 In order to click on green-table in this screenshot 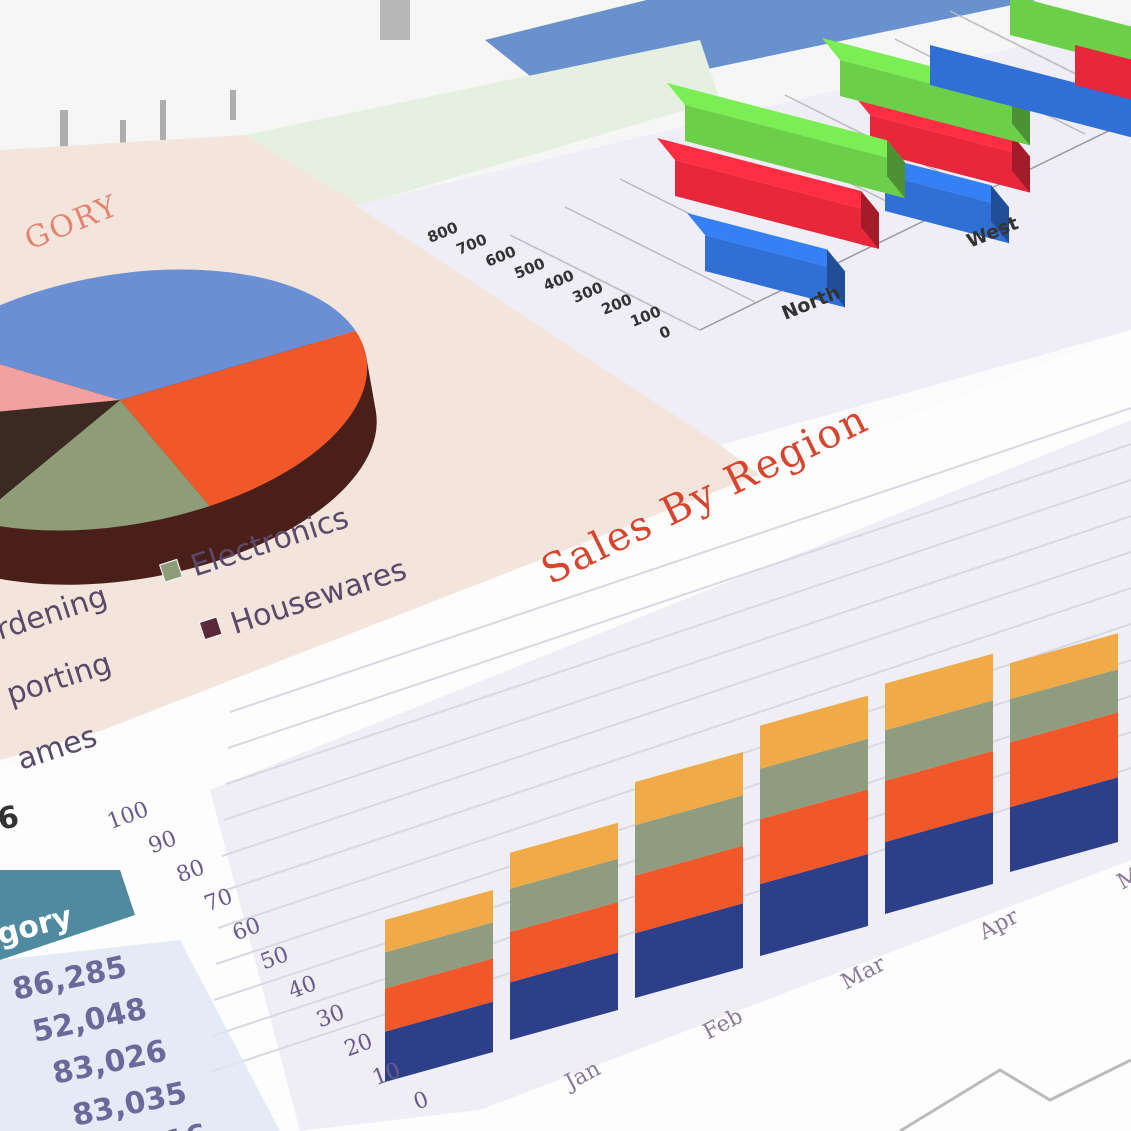, I will do `click(482, 122)`.